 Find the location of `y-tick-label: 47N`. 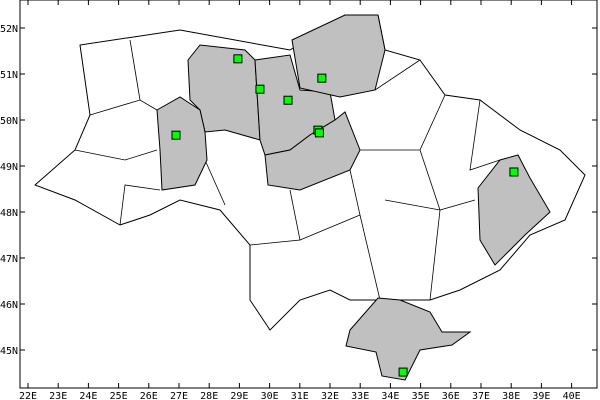

y-tick-label: 47N is located at coordinates (9, 259).